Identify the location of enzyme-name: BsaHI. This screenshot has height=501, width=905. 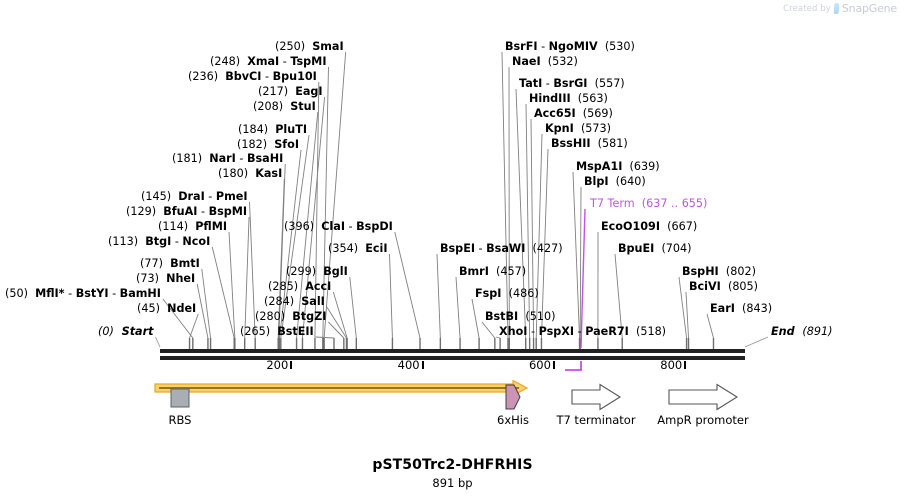
(265, 158).